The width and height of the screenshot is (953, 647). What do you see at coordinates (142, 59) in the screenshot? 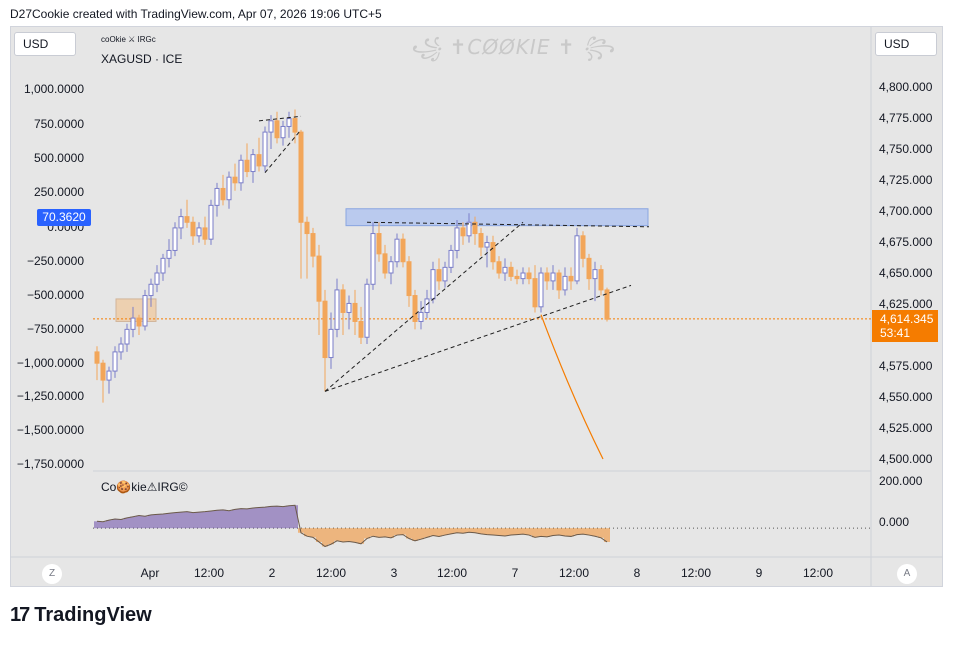
I see `symbol-name: XAGUSD · ICE` at bounding box center [142, 59].